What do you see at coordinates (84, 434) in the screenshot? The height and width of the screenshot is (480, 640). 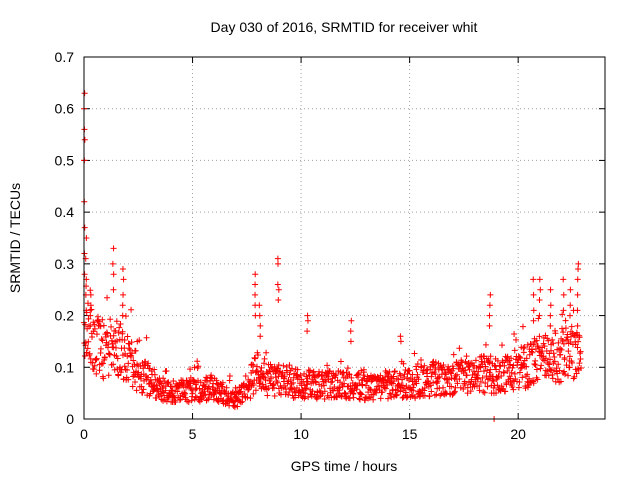 I see `x-tick-label: 0` at bounding box center [84, 434].